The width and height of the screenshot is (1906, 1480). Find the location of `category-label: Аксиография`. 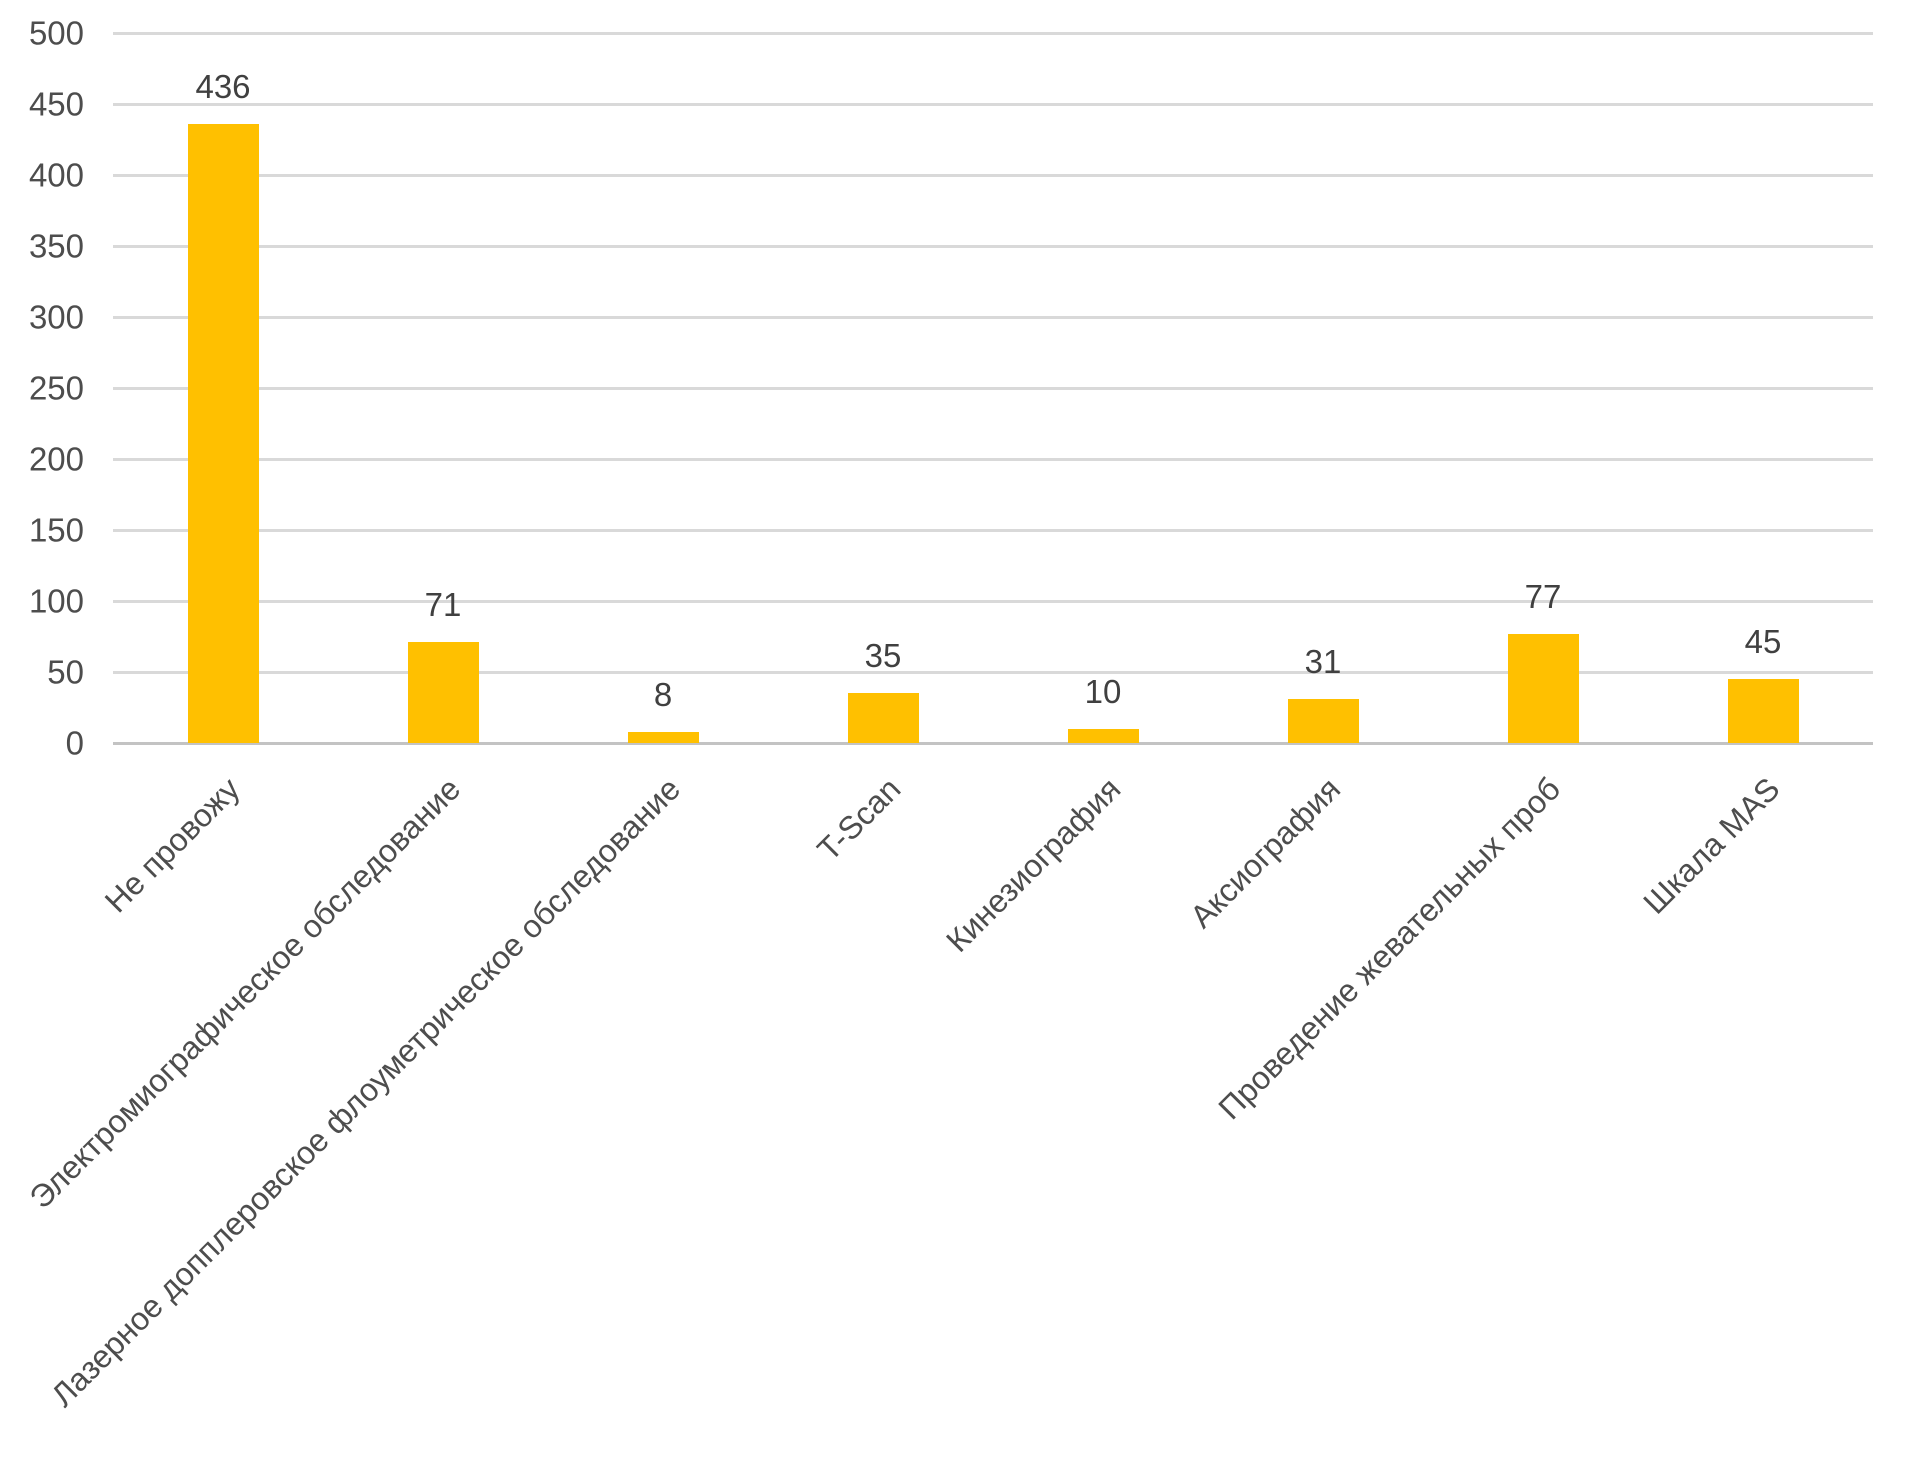

category-label: Аксиография is located at coordinates (1265, 852).